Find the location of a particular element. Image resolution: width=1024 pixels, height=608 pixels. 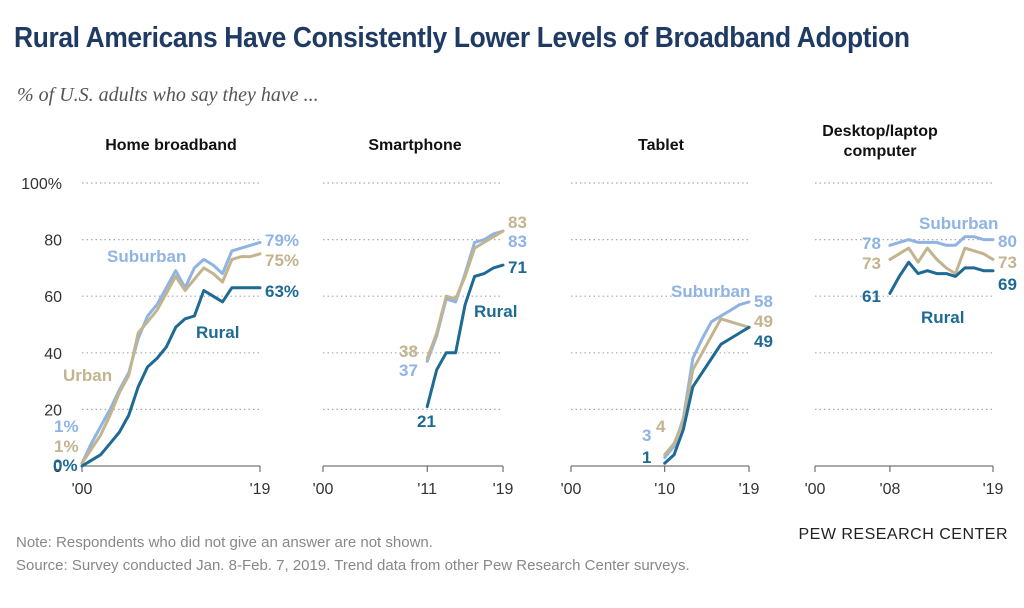

x-tick-label: '10 is located at coordinates (664, 489).